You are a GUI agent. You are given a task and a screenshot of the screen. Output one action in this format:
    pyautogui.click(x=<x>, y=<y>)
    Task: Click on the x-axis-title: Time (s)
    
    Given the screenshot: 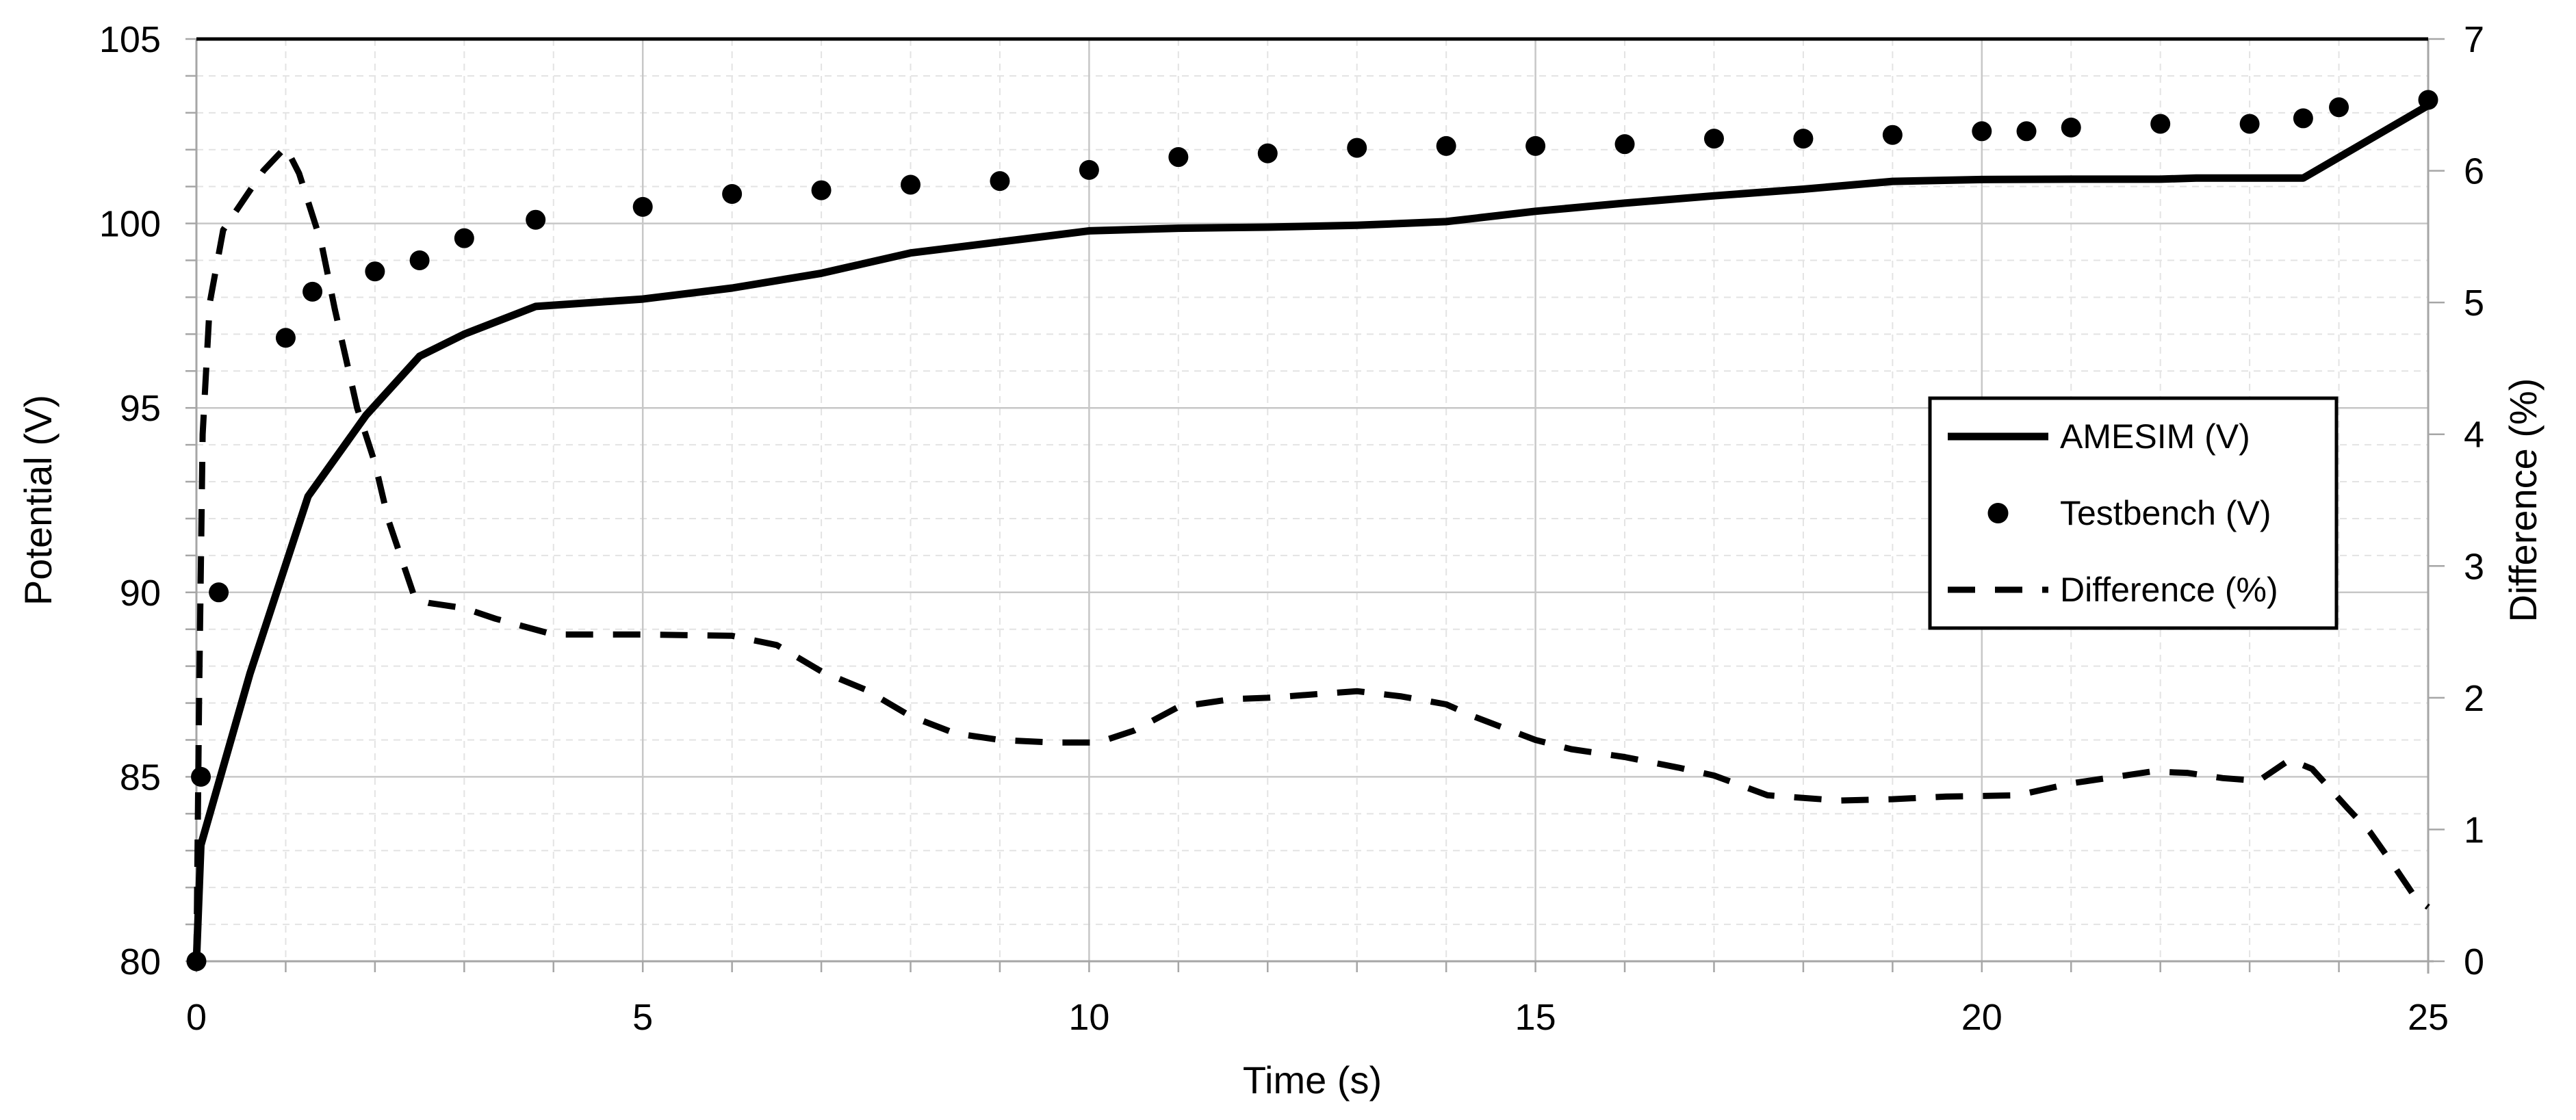 What is the action you would take?
    pyautogui.click(x=1312, y=1080)
    